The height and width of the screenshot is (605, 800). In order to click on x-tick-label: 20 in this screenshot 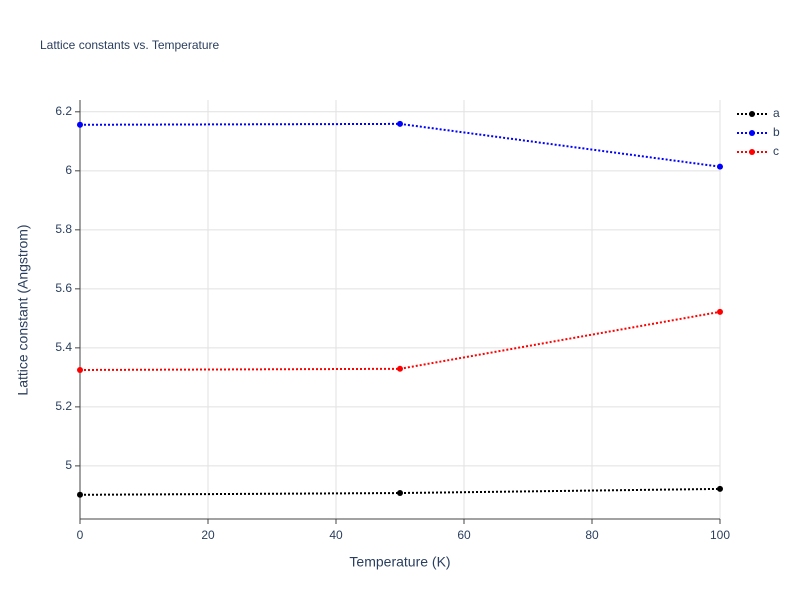, I will do `click(208, 535)`.